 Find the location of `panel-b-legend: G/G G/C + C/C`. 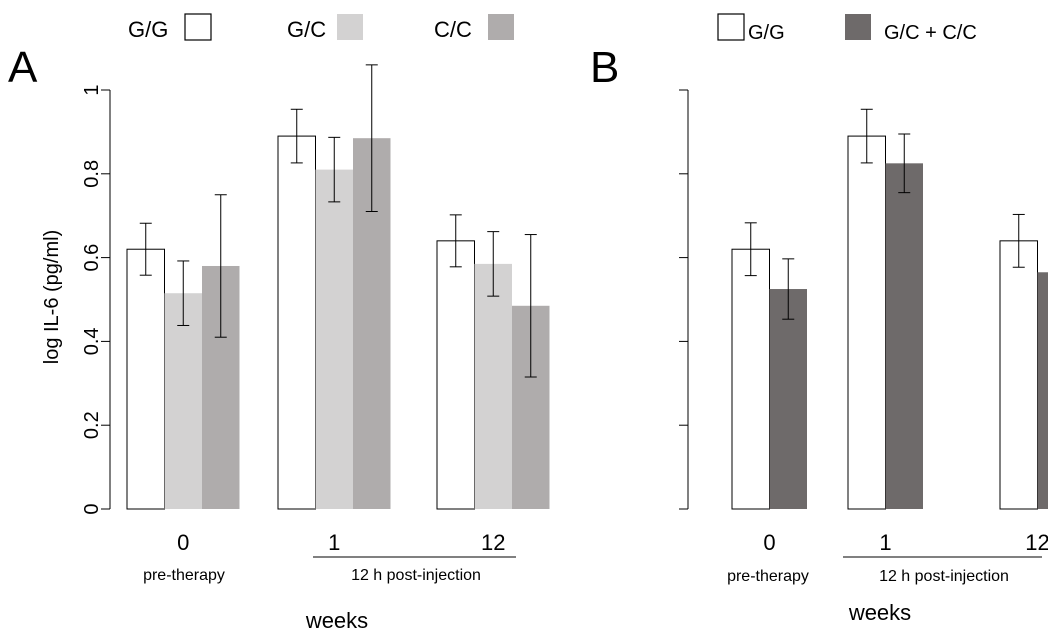

panel-b-legend: G/G G/C + C/C is located at coordinates (847, 28).